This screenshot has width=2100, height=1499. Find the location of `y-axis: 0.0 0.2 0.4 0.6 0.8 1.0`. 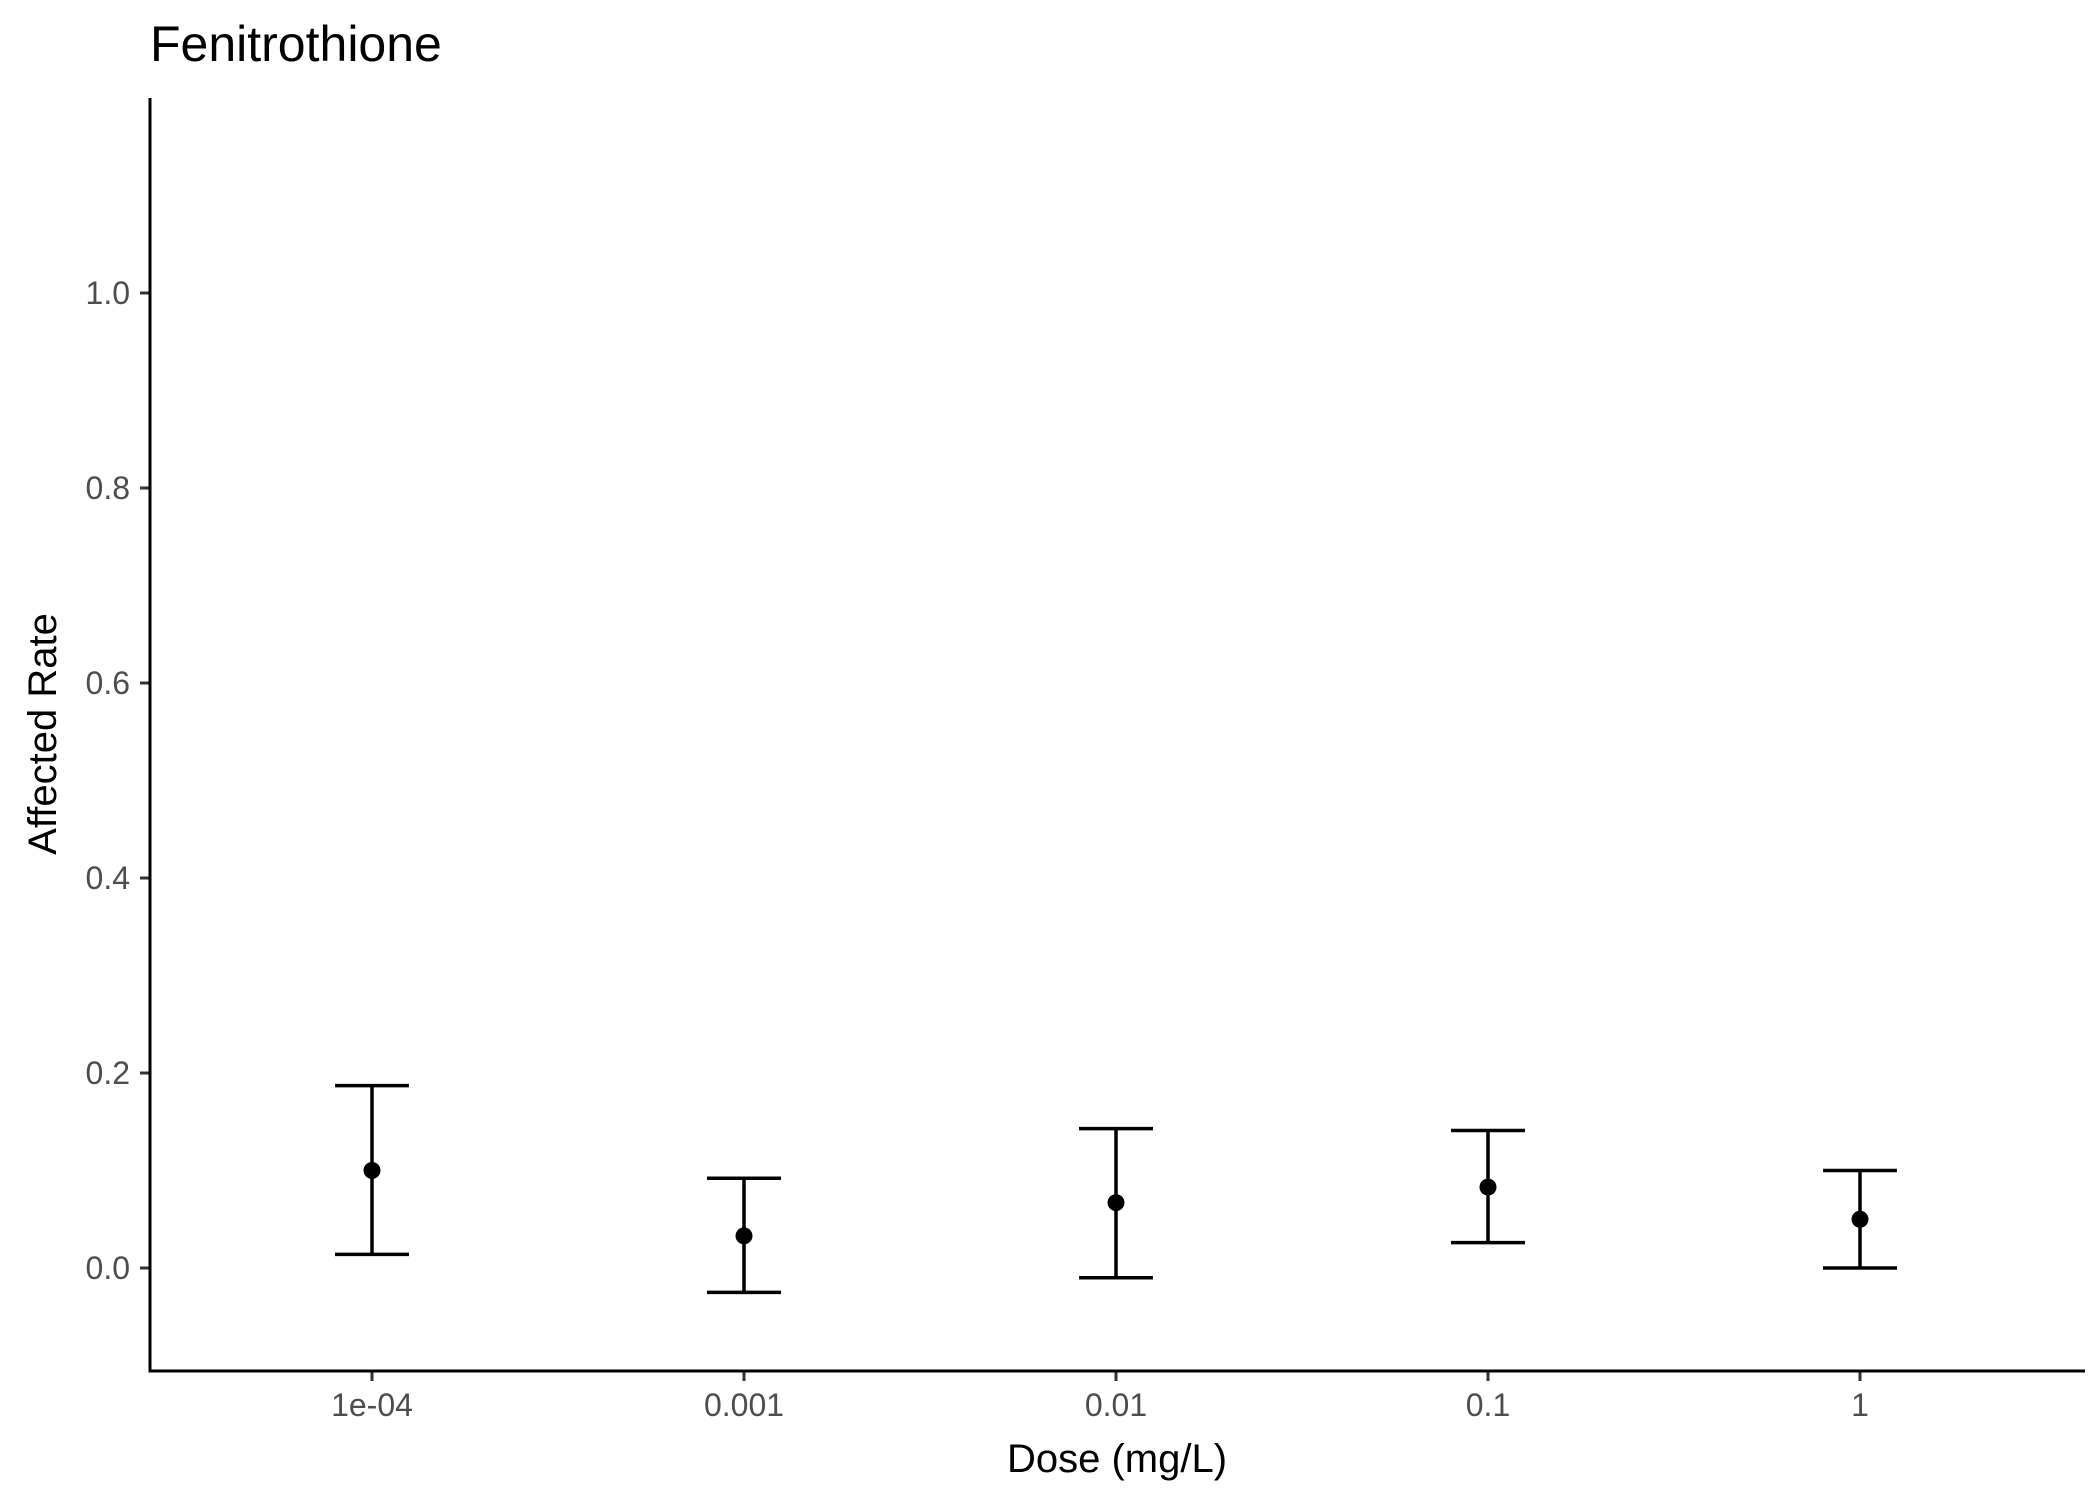

y-axis: 0.0 0.2 0.4 0.6 0.8 1.0 is located at coordinates (118, 780).